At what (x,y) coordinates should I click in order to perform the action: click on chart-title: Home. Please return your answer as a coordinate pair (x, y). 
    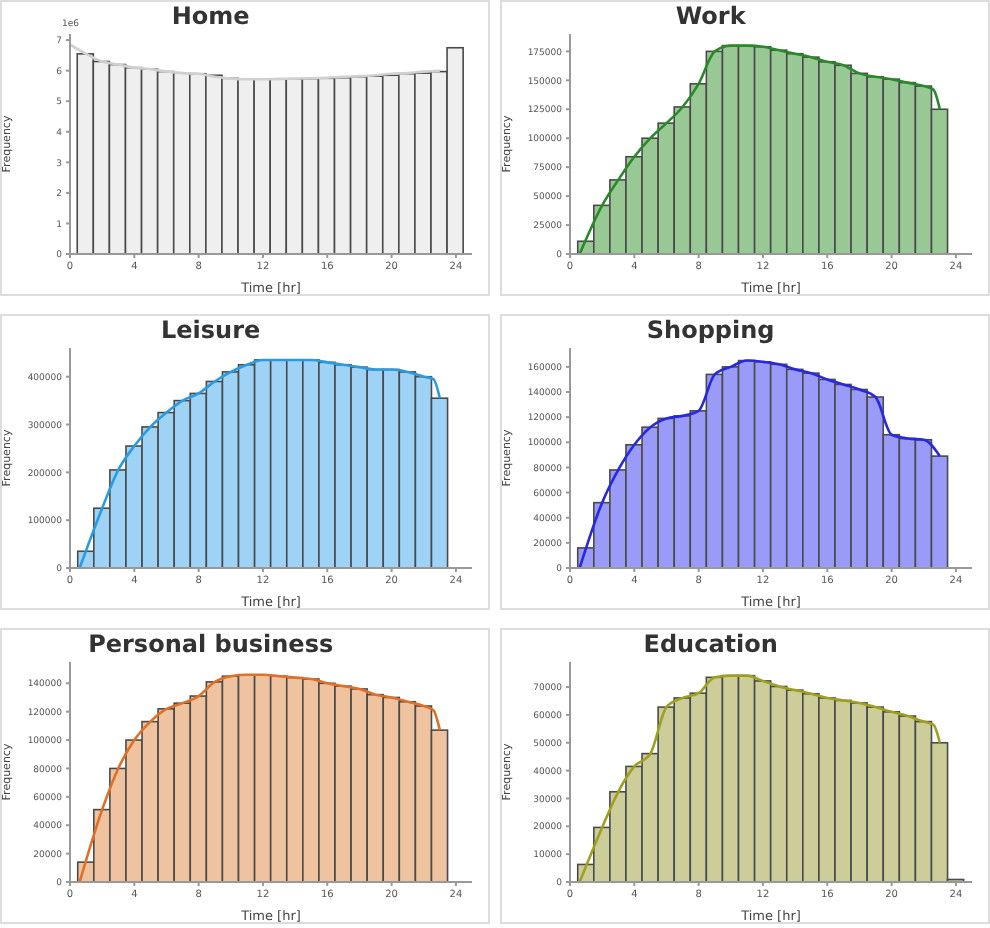
    Looking at the image, I should click on (210, 16).